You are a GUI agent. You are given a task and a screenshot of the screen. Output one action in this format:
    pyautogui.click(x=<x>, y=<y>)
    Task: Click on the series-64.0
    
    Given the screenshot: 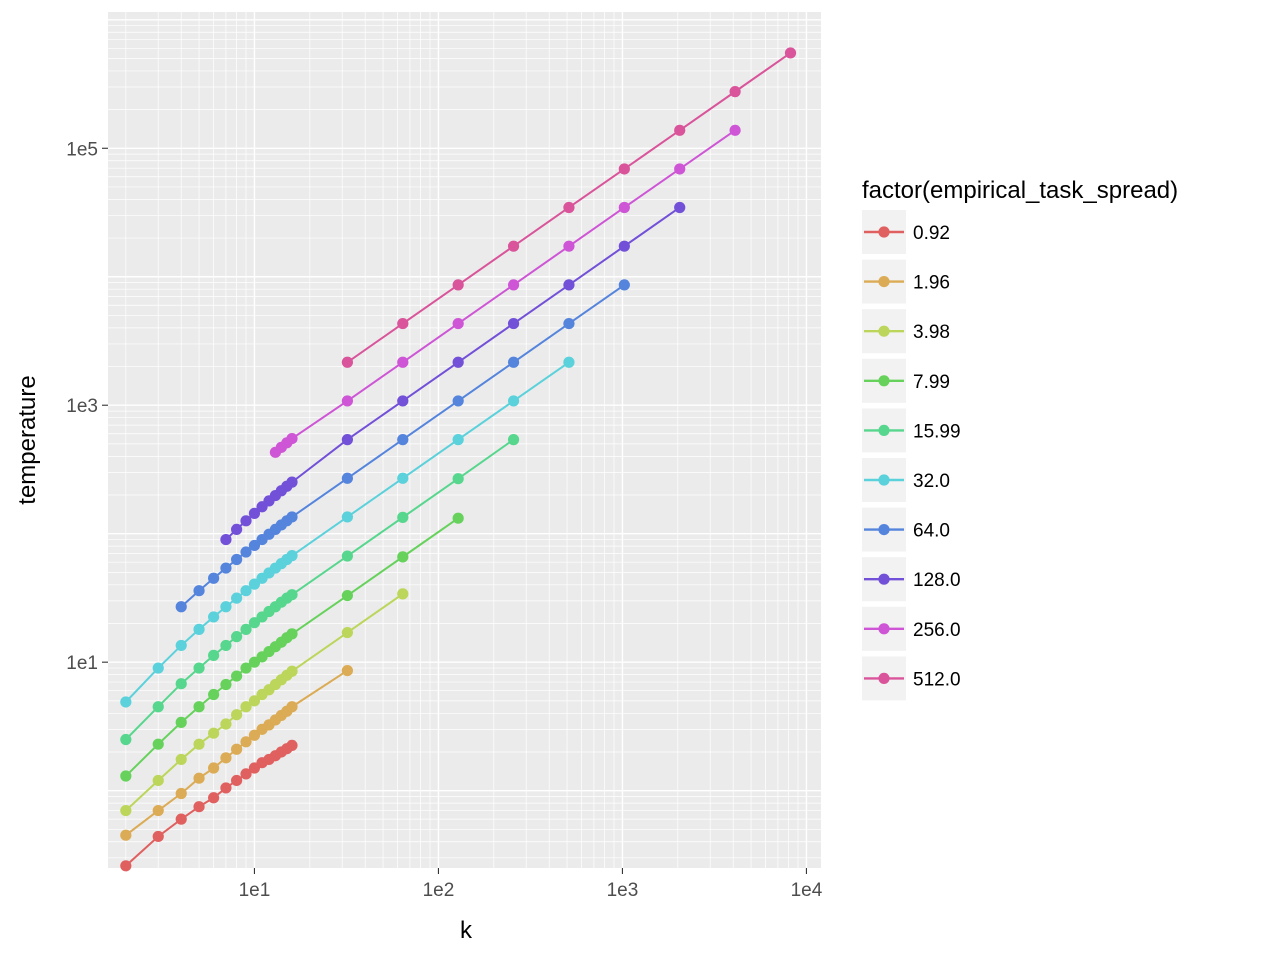 What is the action you would take?
    pyautogui.click(x=402, y=446)
    